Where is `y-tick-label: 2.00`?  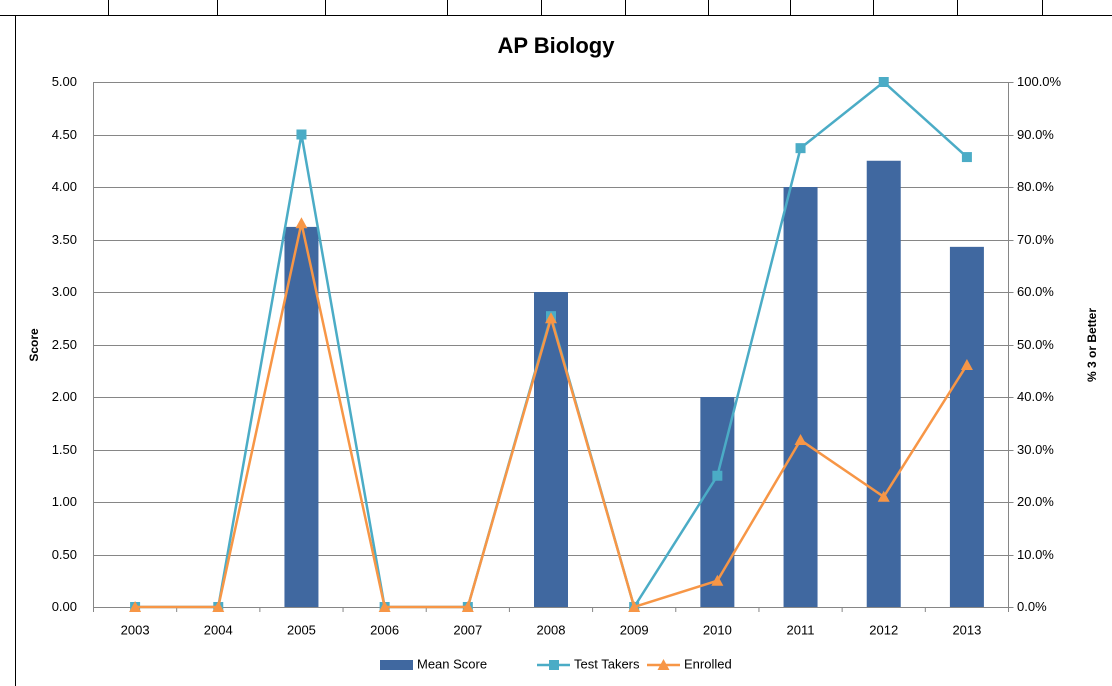 y-tick-label: 2.00 is located at coordinates (64, 396).